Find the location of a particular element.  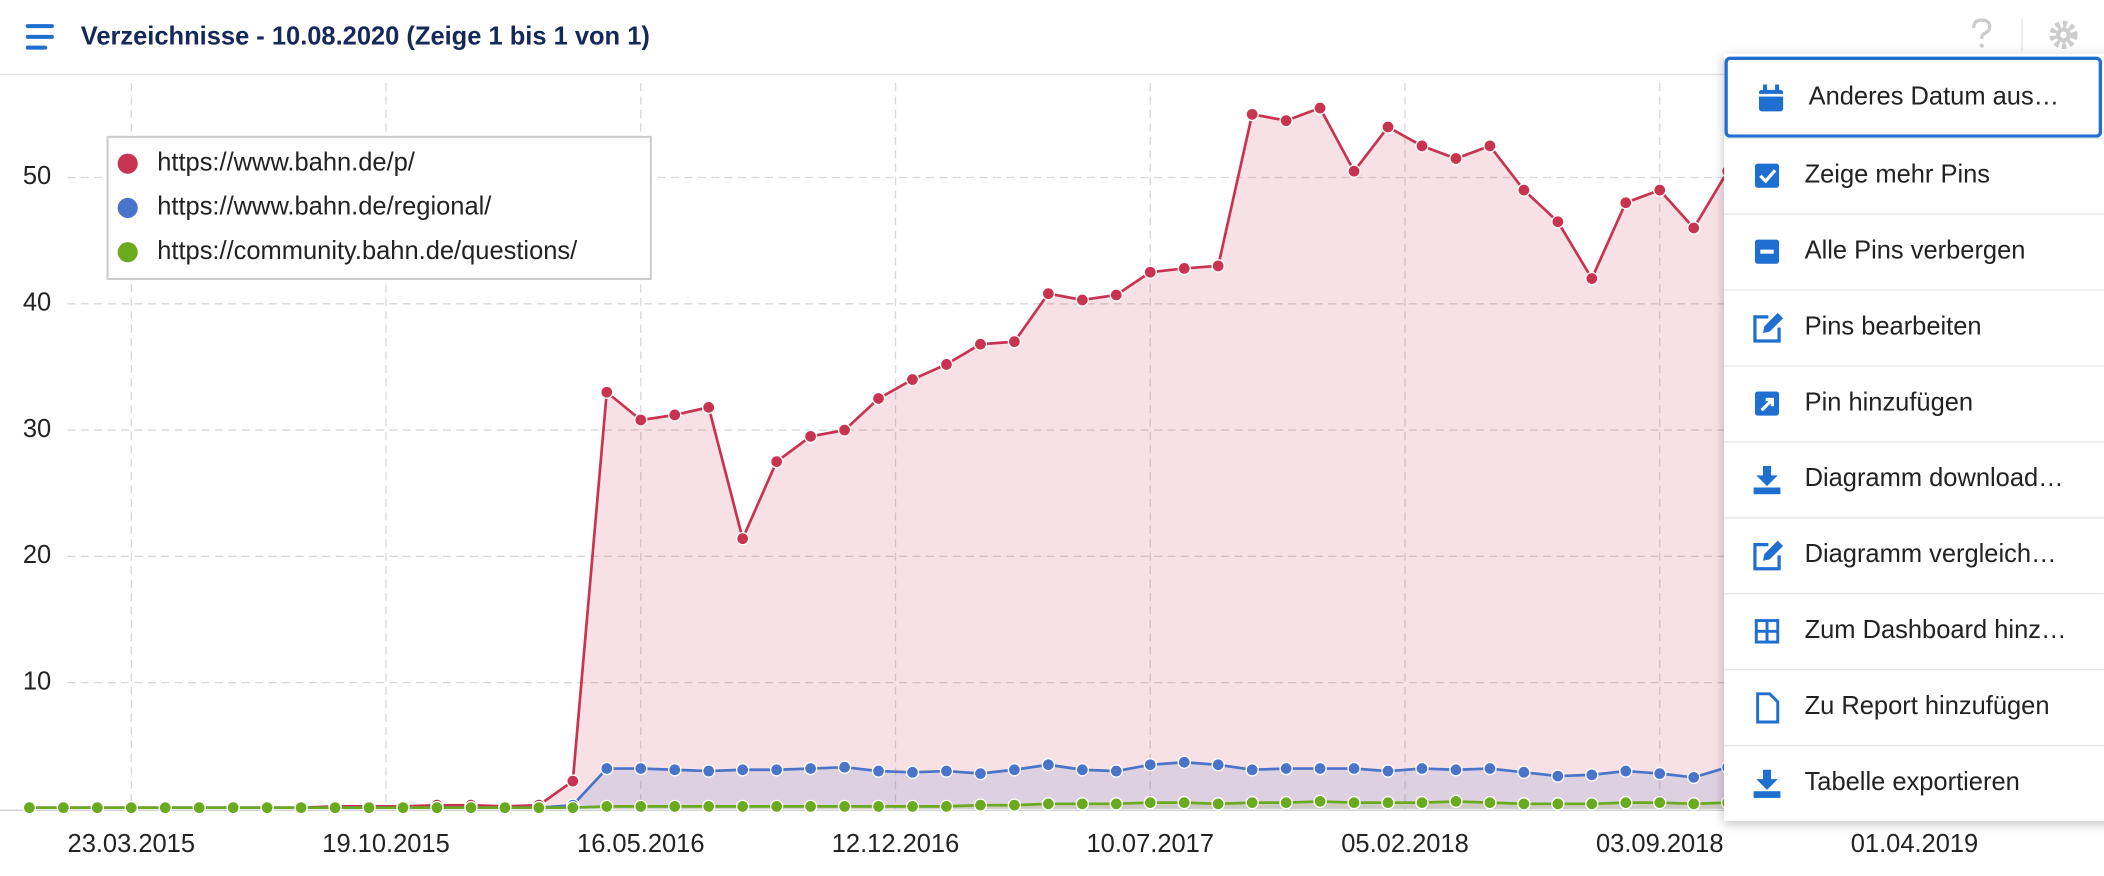

menu-button is located at coordinates (39, 37).